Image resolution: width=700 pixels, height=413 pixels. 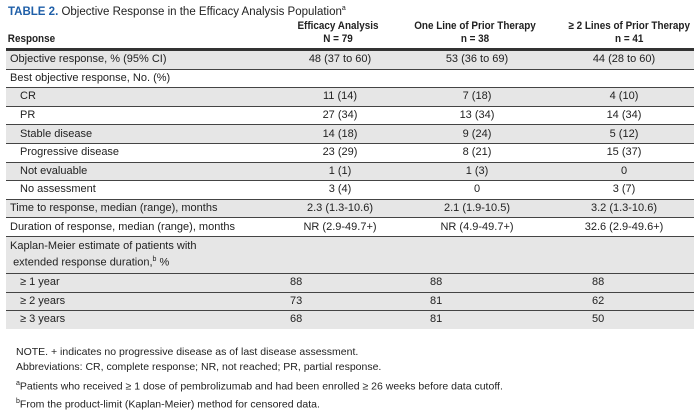 I want to click on row-label: No assessment, so click(x=141, y=190).